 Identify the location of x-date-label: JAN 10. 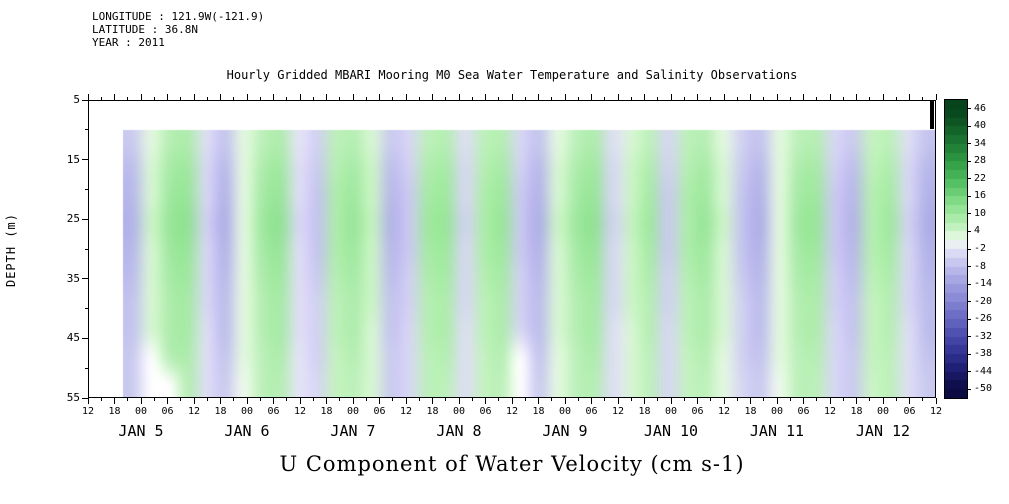
(671, 431).